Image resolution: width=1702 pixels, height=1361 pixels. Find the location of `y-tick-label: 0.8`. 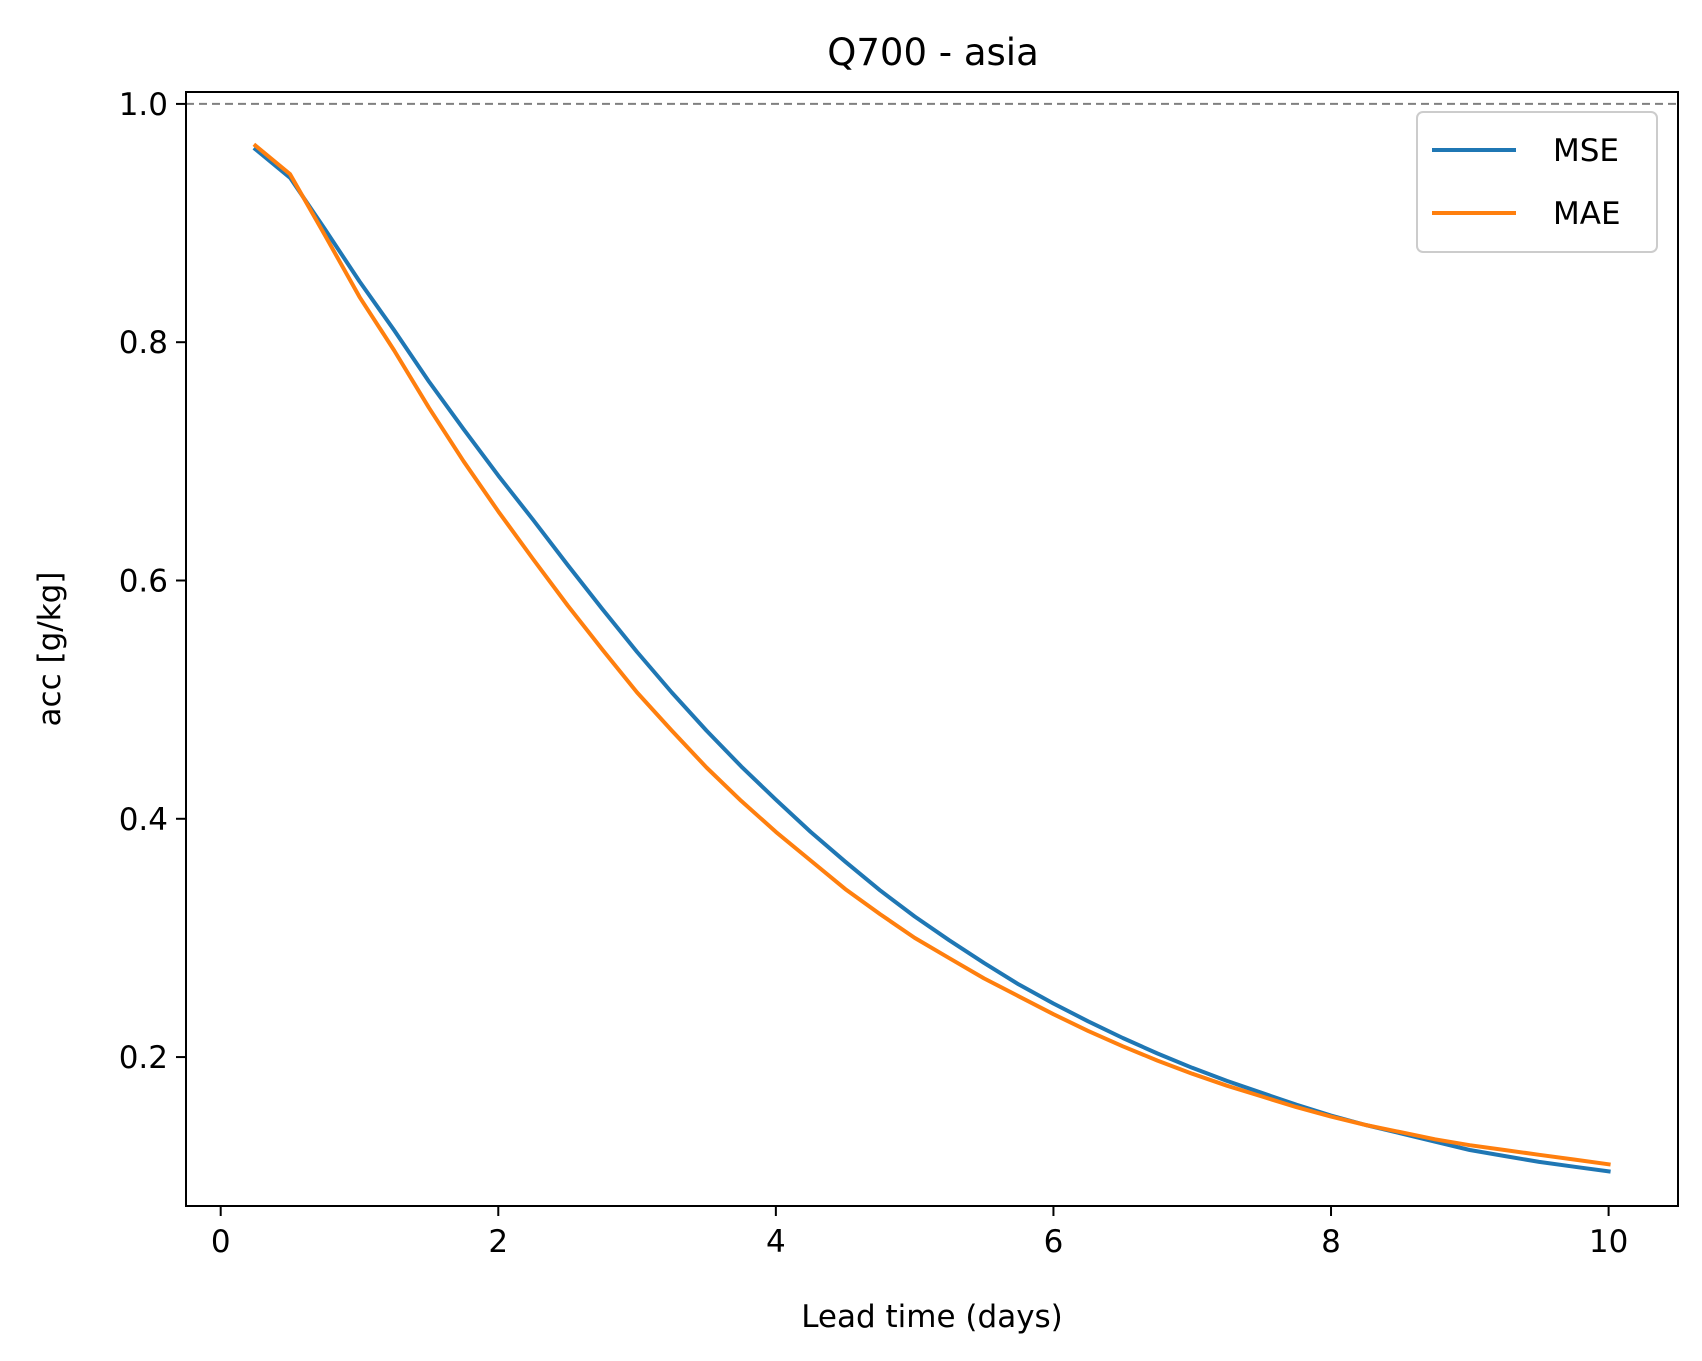

y-tick-label: 0.8 is located at coordinates (143, 343).